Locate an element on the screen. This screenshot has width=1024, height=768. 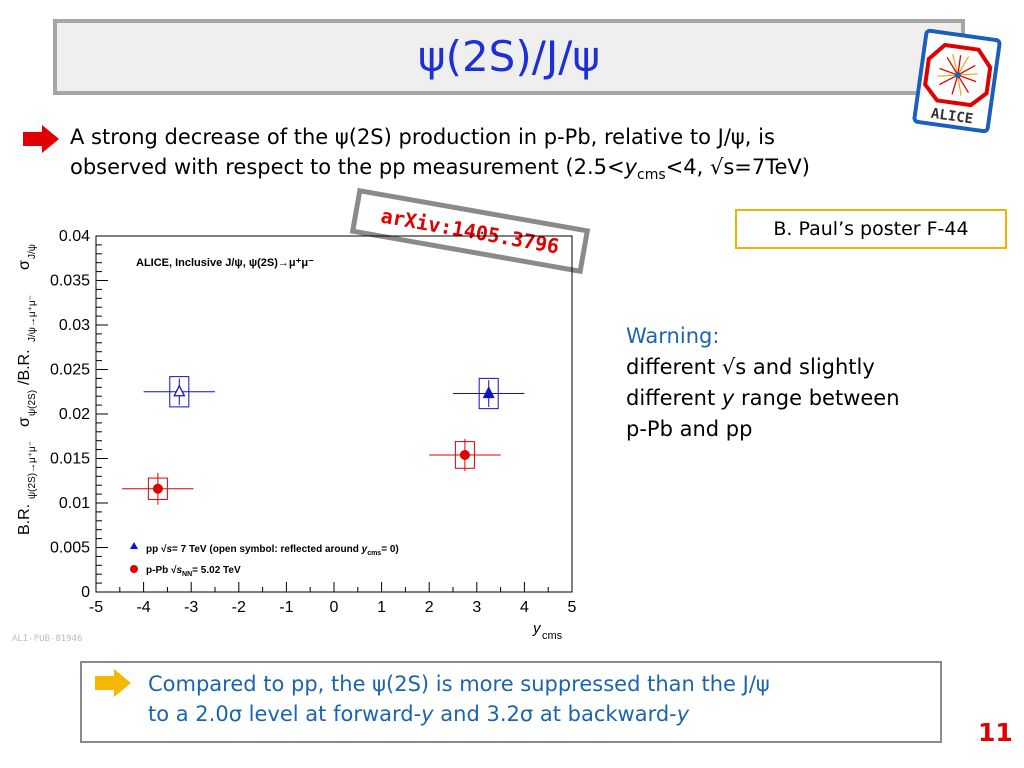
y-tick-label: 0.02 is located at coordinates (74, 414).